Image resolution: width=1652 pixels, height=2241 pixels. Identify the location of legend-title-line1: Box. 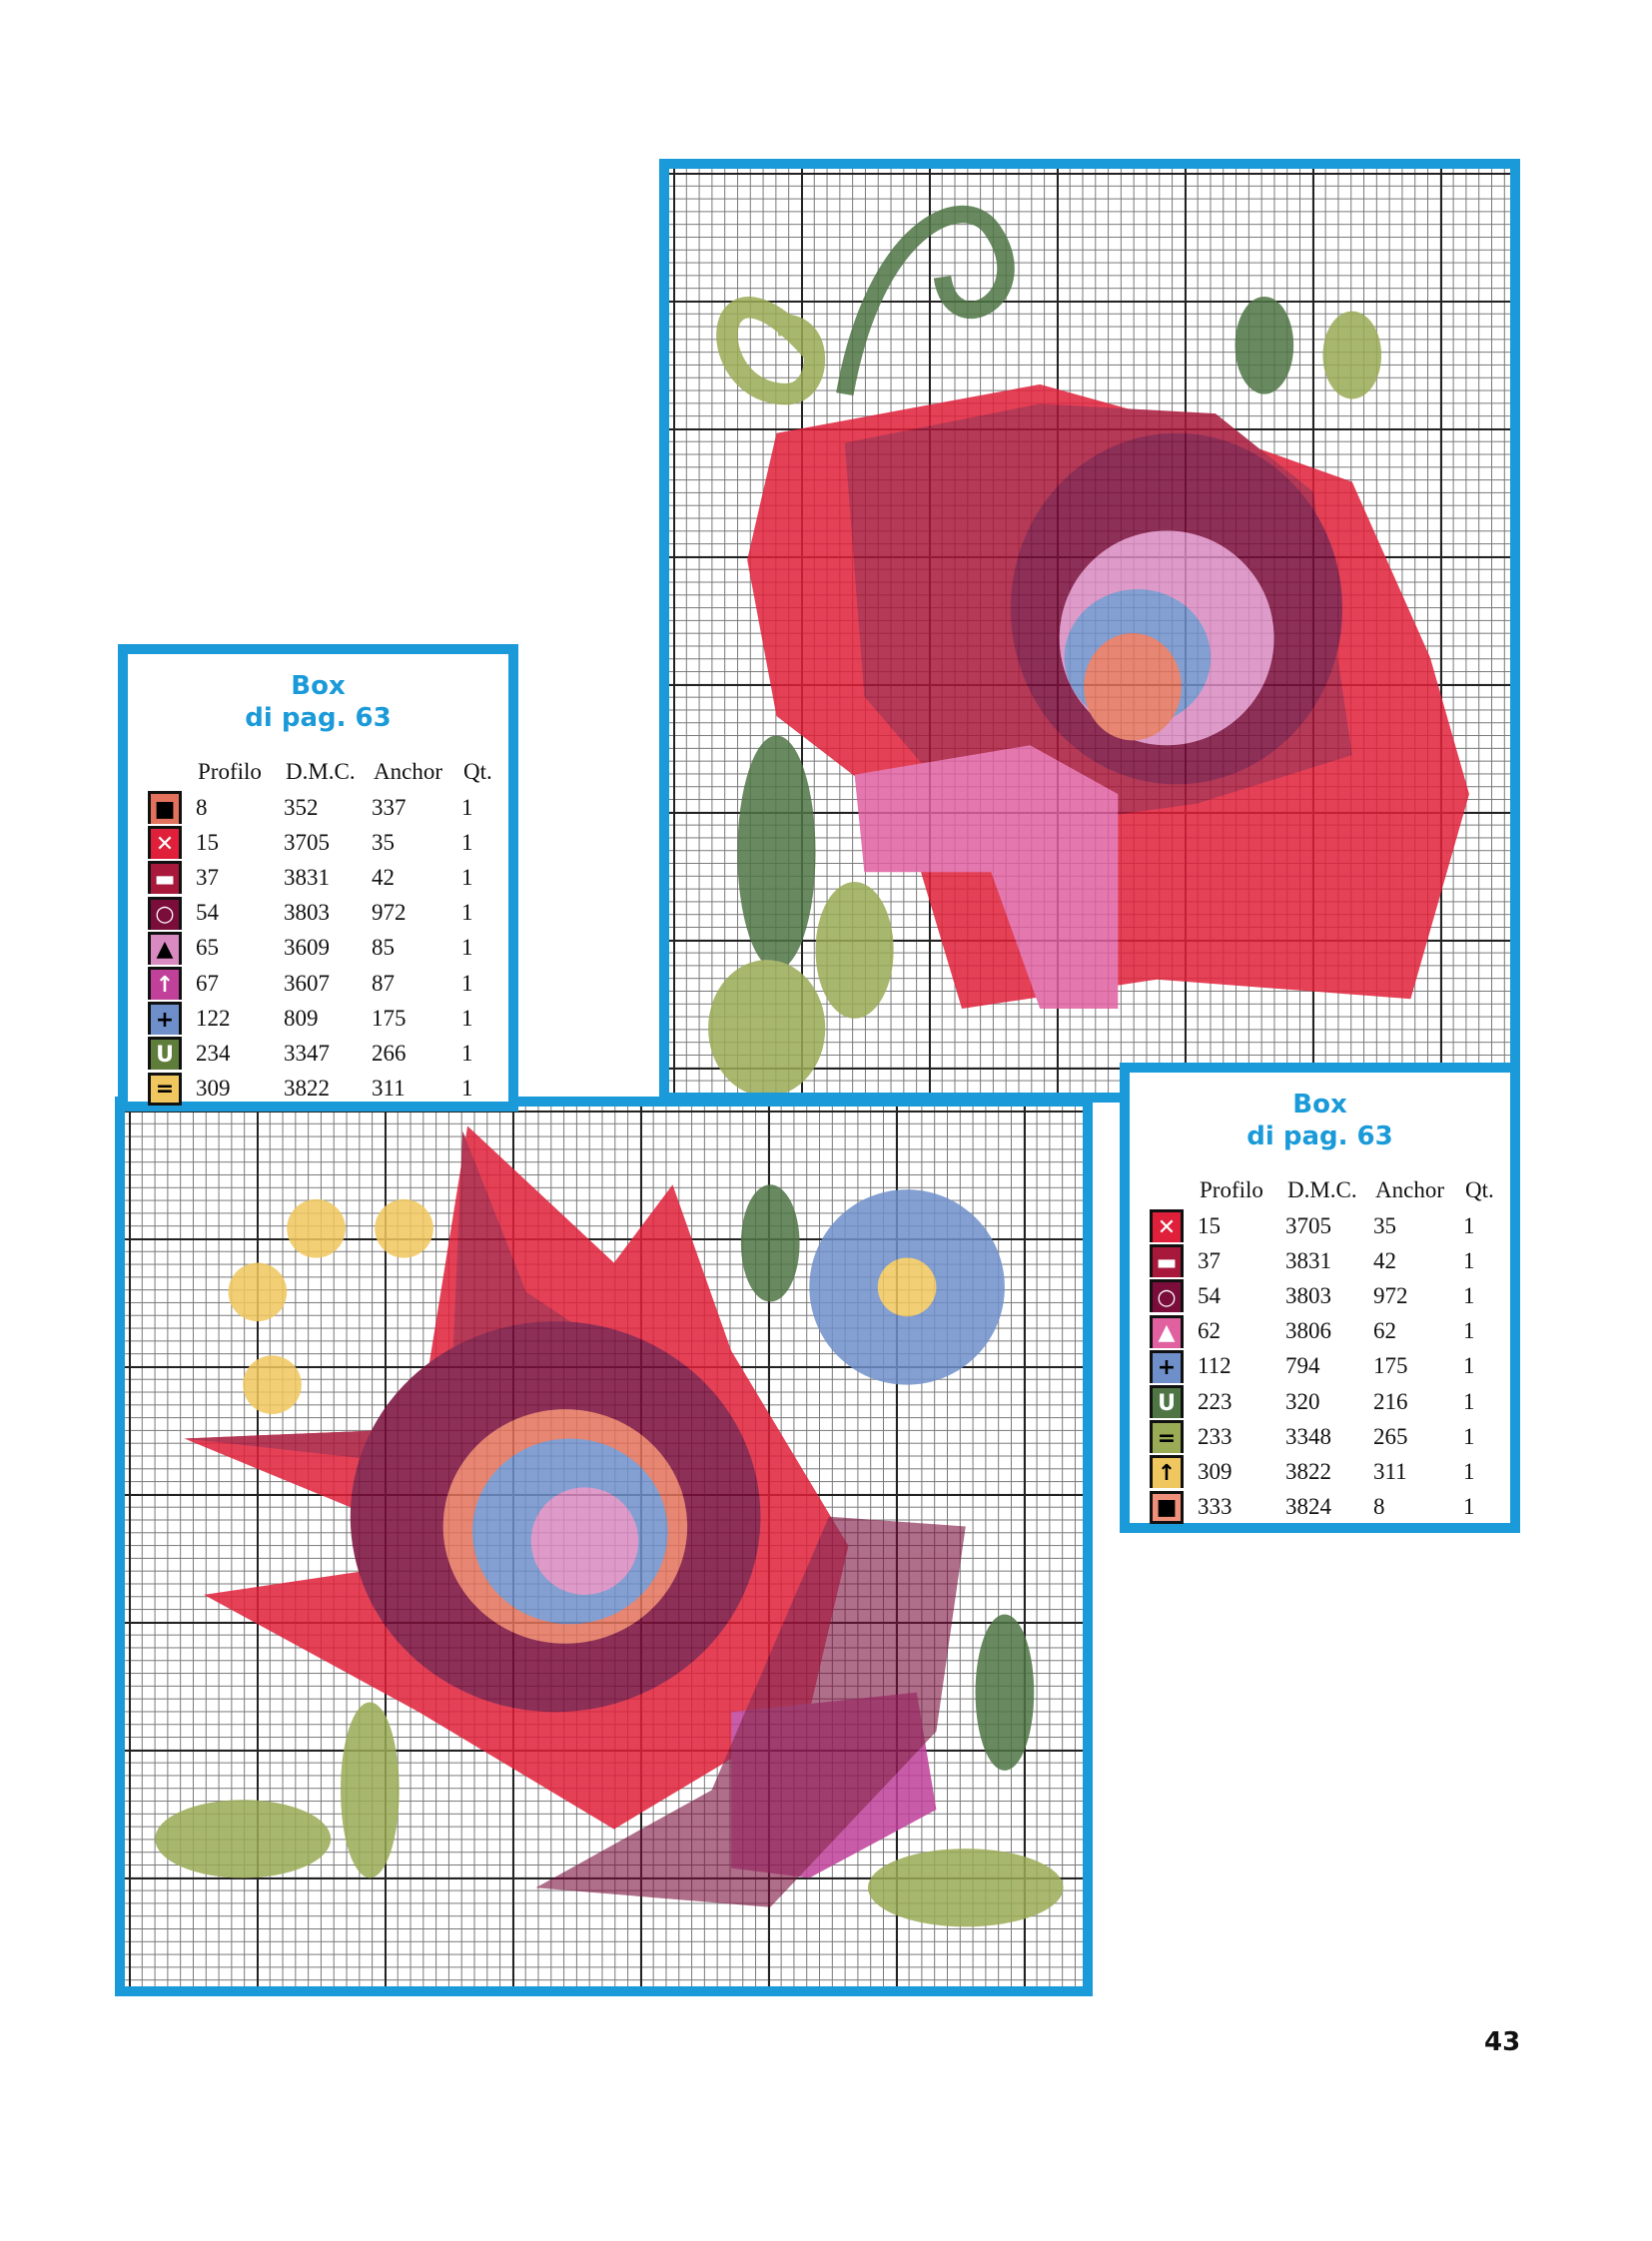
(318, 686).